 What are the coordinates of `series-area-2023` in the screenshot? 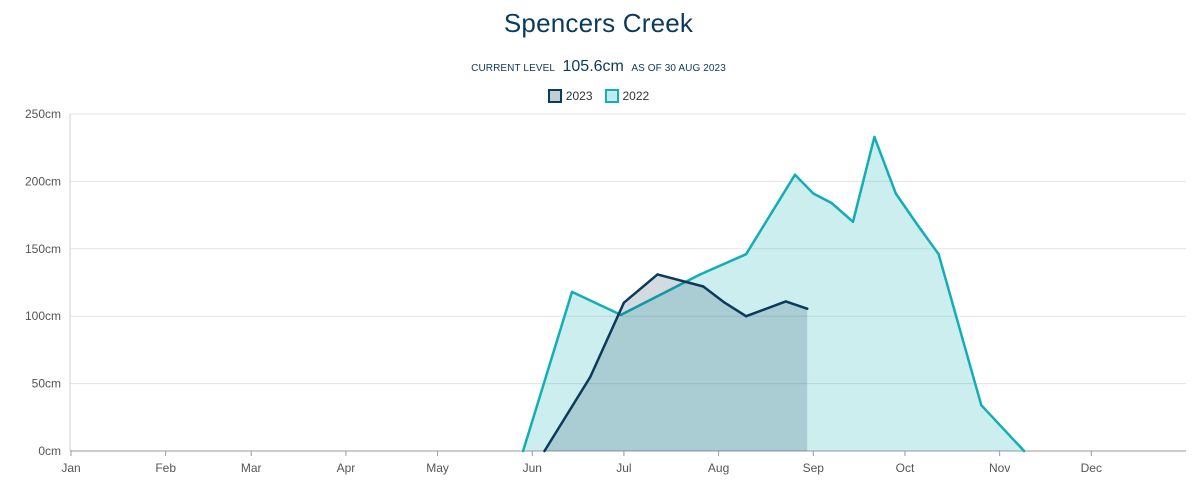 It's located at (676, 362).